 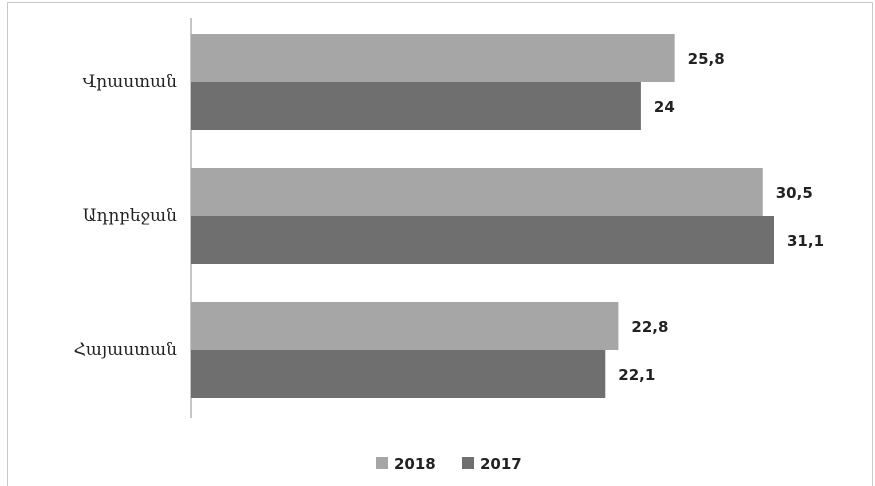 What do you see at coordinates (636, 375) in the screenshot?
I see `data-label: 22,1` at bounding box center [636, 375].